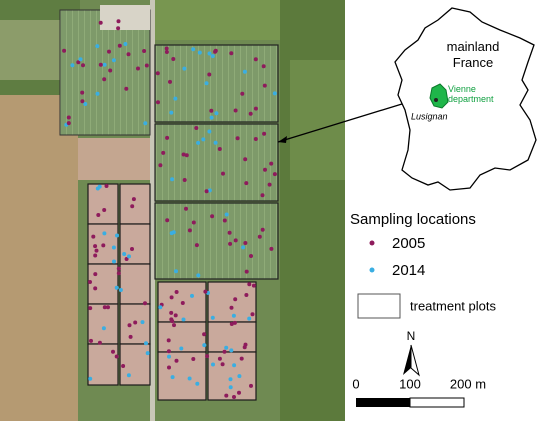  I want to click on scale-label: 200 m, so click(468, 383).